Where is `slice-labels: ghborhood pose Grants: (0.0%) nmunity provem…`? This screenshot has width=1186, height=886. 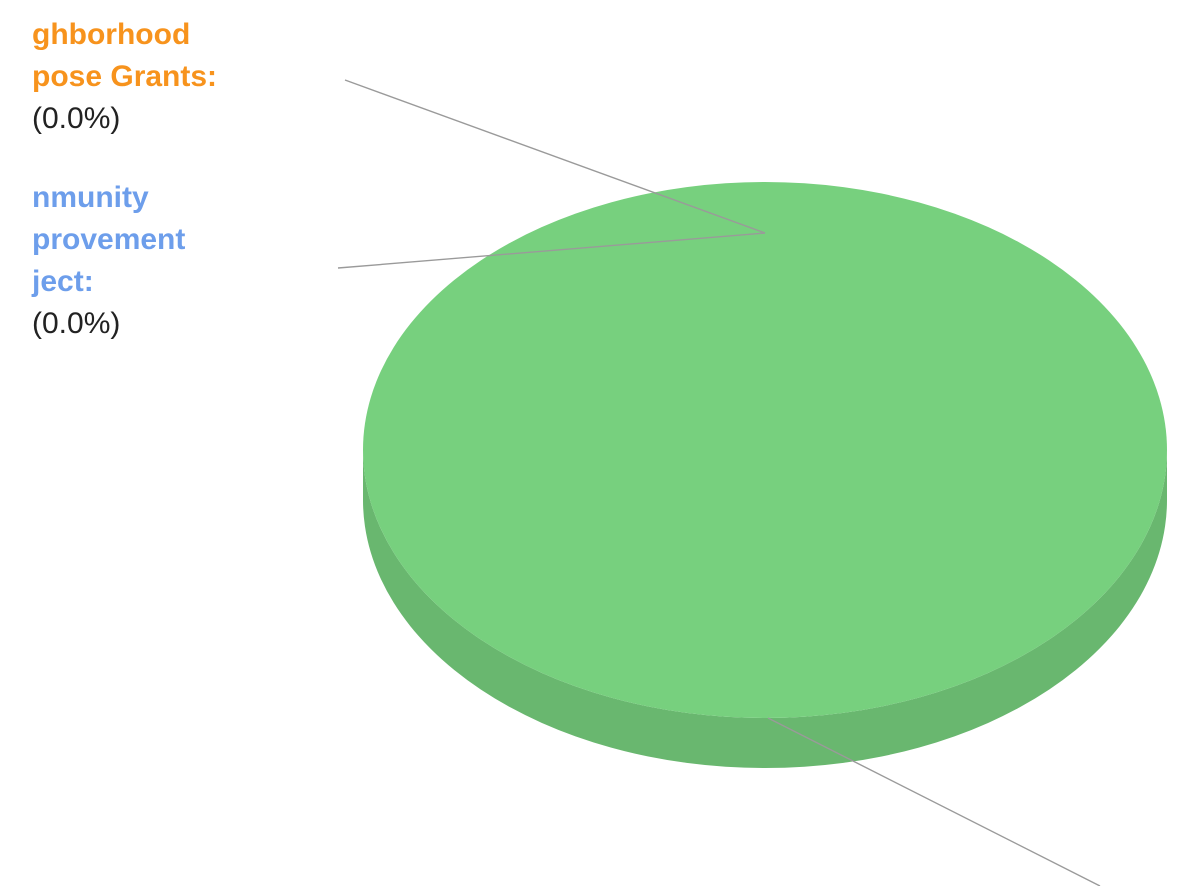
slice-labels: ghborhood pose Grants: (0.0%) nmunity provem… is located at coordinates (124, 179).